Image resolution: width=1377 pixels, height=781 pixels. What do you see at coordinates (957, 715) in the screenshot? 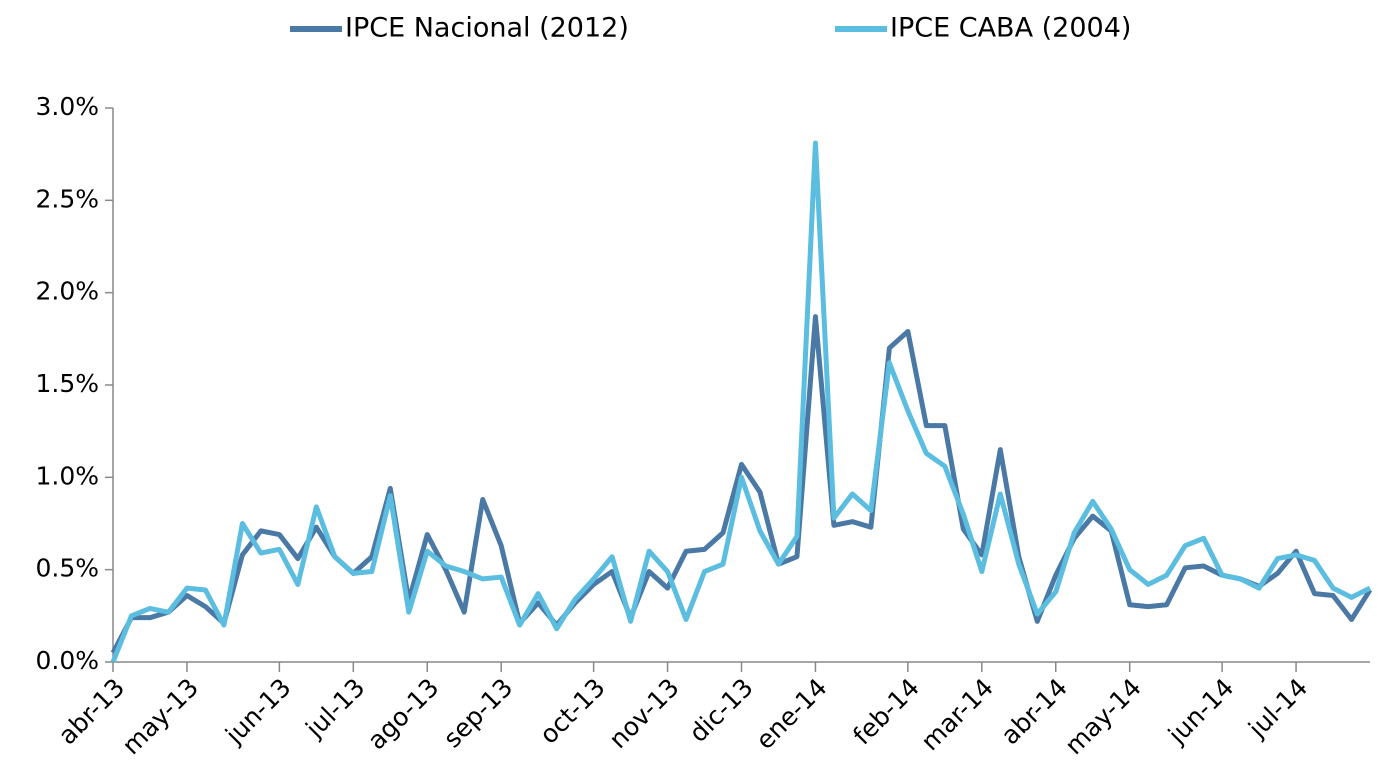
I see `x-tick-label: mar-14` at bounding box center [957, 715].